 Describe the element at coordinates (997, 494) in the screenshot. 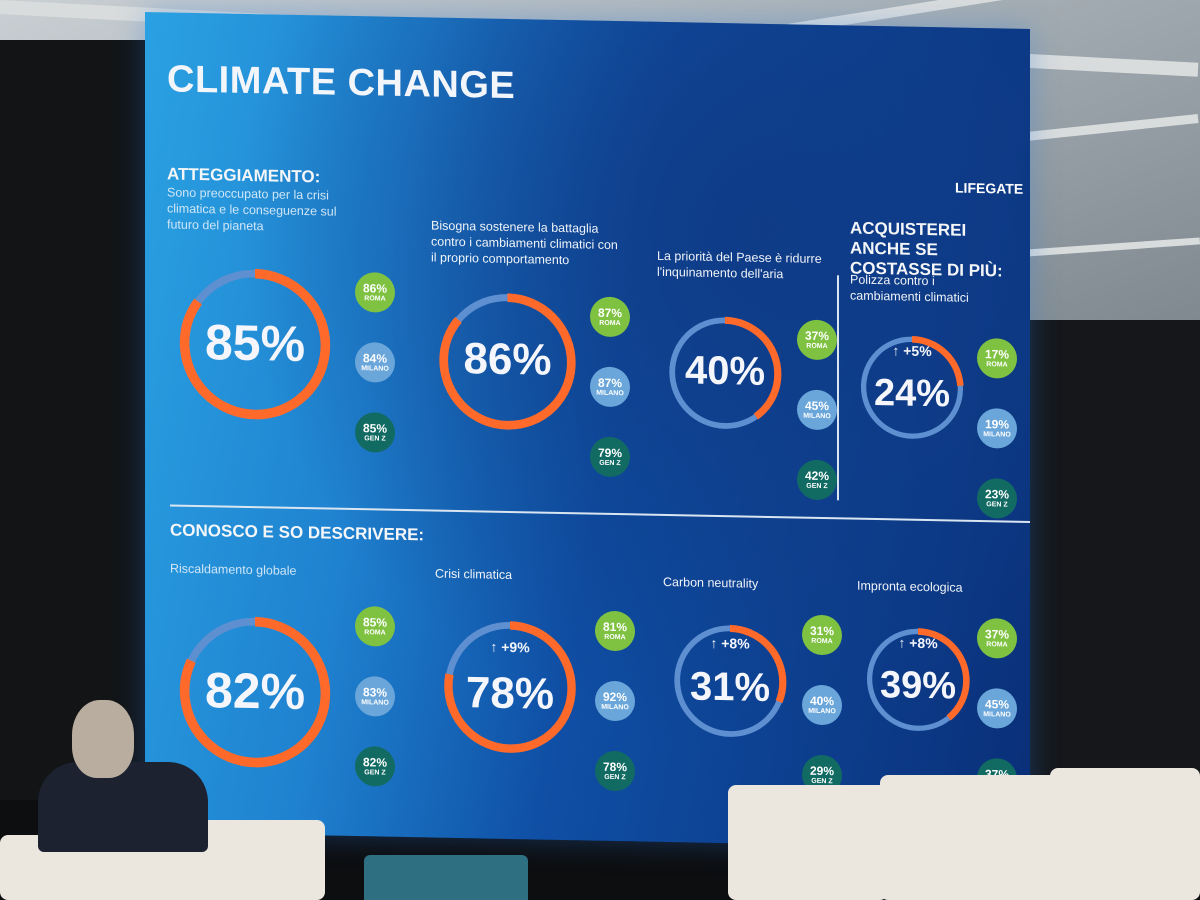

I see `badge-value: 23%` at that location.